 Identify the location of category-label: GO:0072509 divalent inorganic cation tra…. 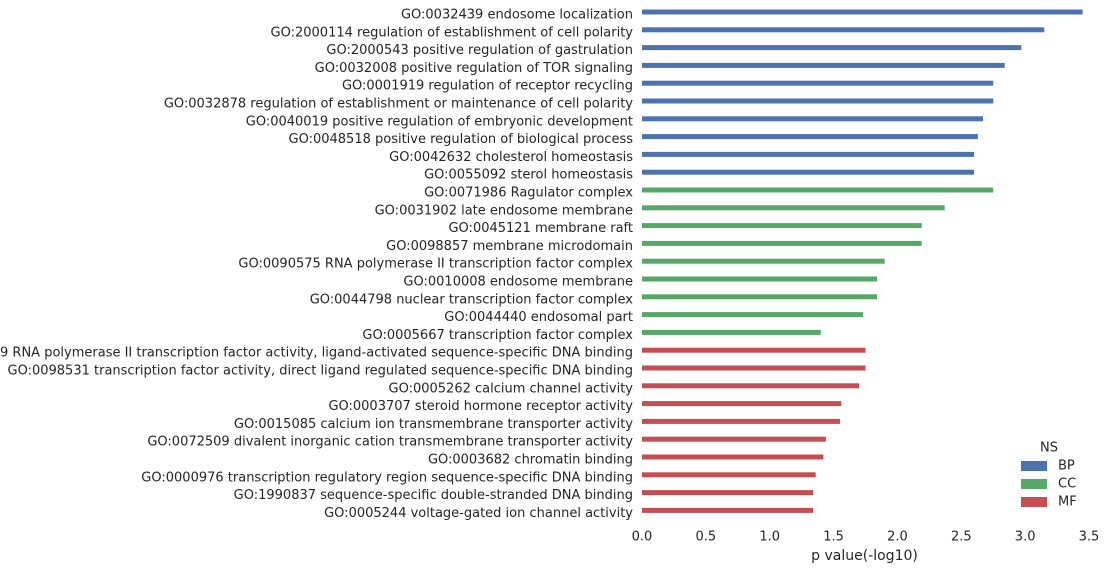
(390, 442).